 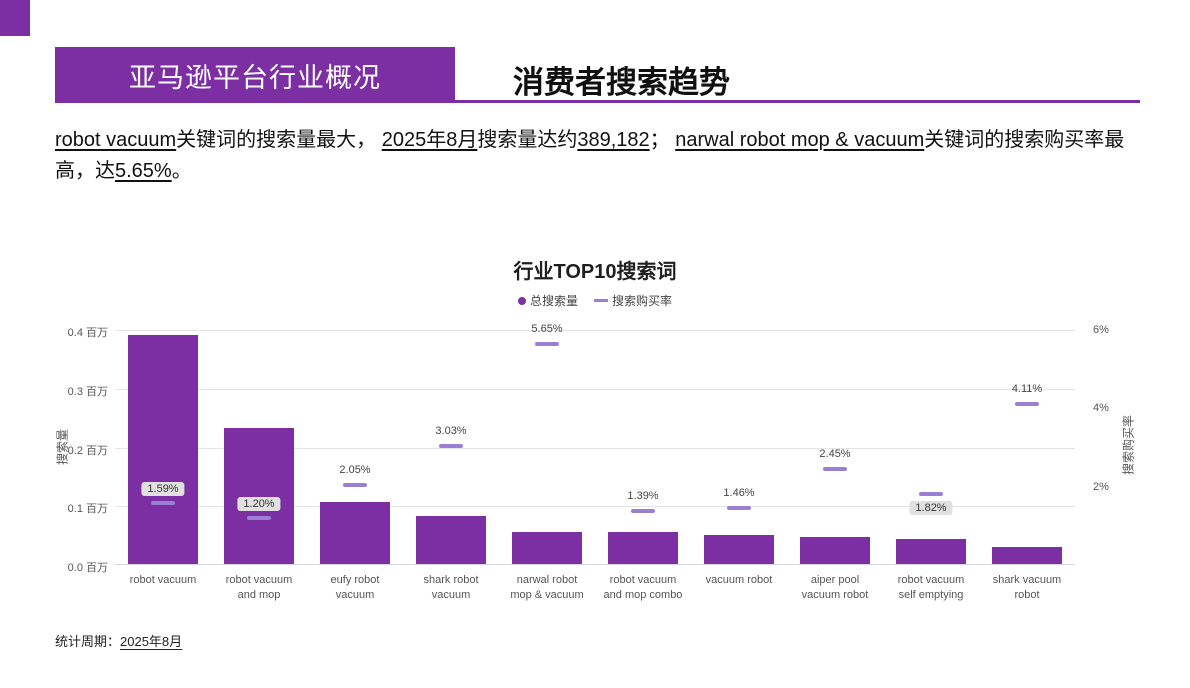 What do you see at coordinates (429, 140) in the screenshot?
I see `summary-segment-2: 2025年8月` at bounding box center [429, 140].